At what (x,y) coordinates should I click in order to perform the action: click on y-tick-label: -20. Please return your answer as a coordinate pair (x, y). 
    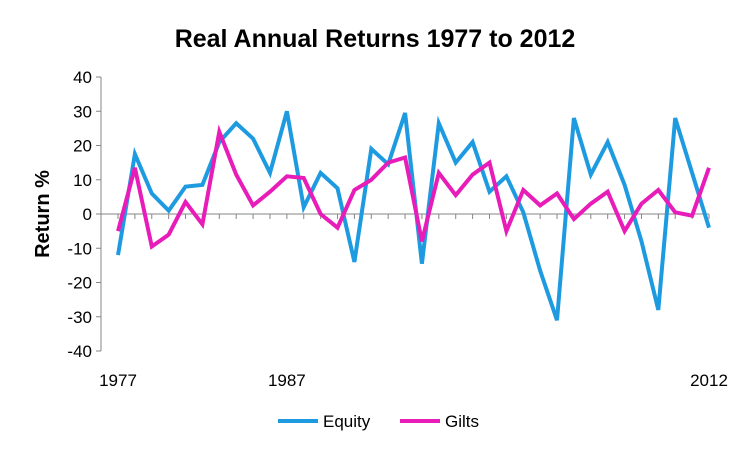
    Looking at the image, I should click on (79, 283).